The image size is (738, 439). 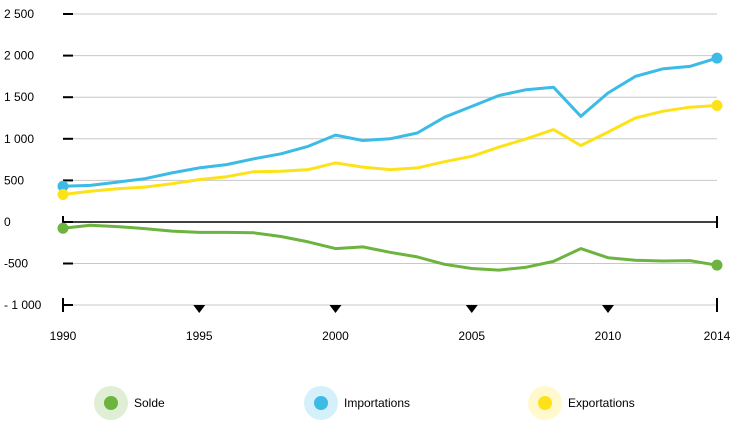 What do you see at coordinates (601, 403) in the screenshot?
I see `legend-label-exportations: Exportations` at bounding box center [601, 403].